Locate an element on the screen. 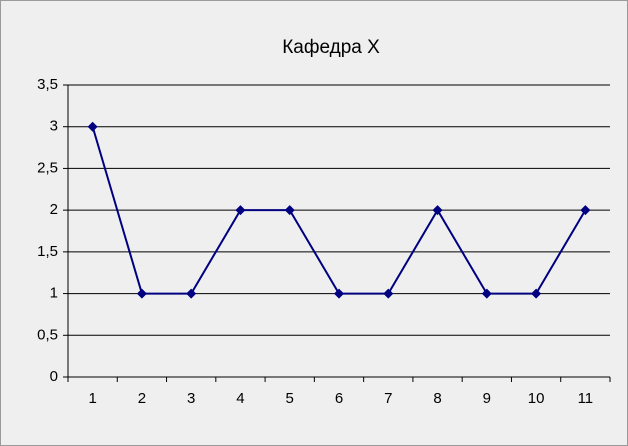 The image size is (628, 446). x-tick-label: 8 is located at coordinates (437, 398).